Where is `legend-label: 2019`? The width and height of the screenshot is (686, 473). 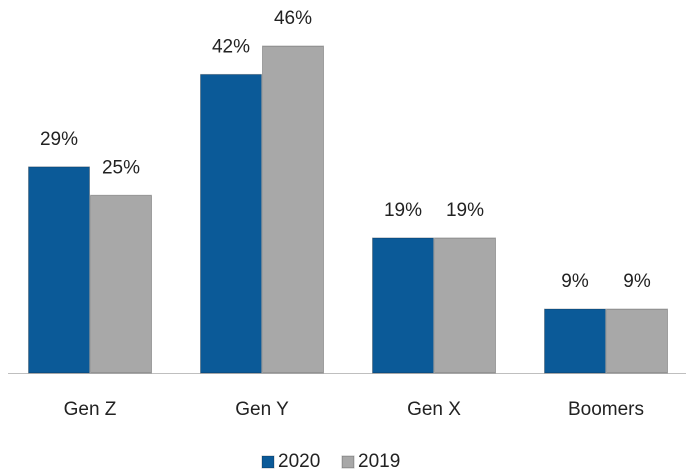
legend-label: 2019 is located at coordinates (379, 461).